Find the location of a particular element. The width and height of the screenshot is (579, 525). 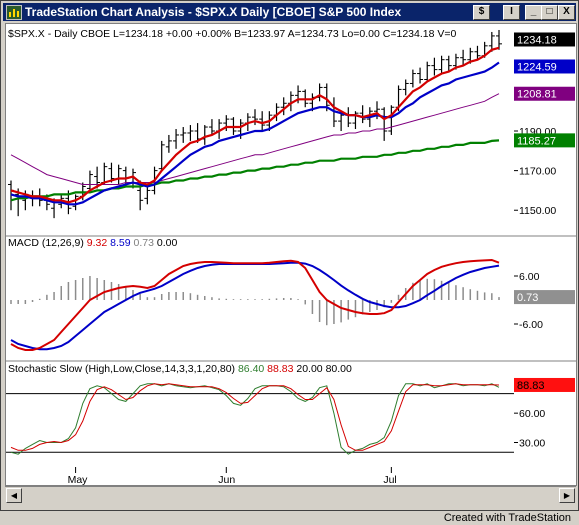

macd-header-value: 0.00 is located at coordinates (167, 243).